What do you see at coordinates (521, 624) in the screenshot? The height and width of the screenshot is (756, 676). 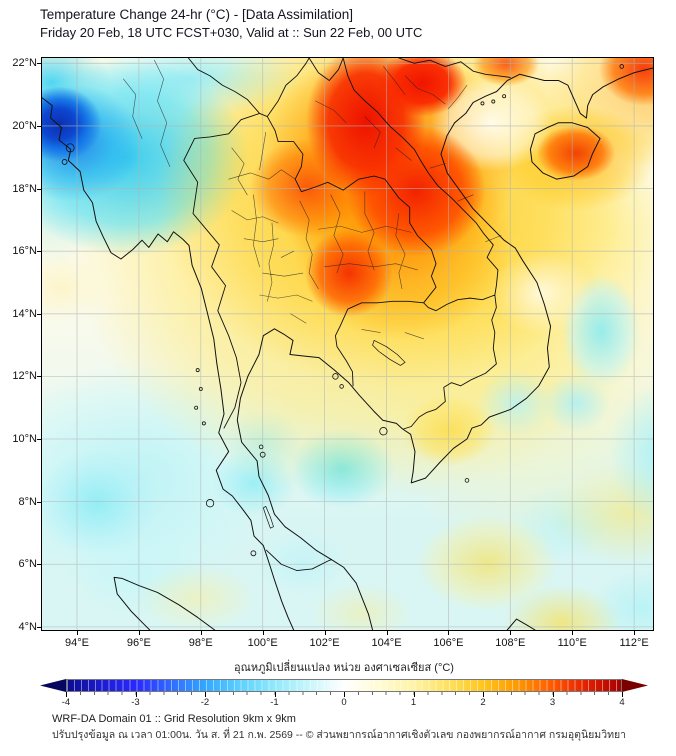 I see `coastline-borneo-tip` at bounding box center [521, 624].